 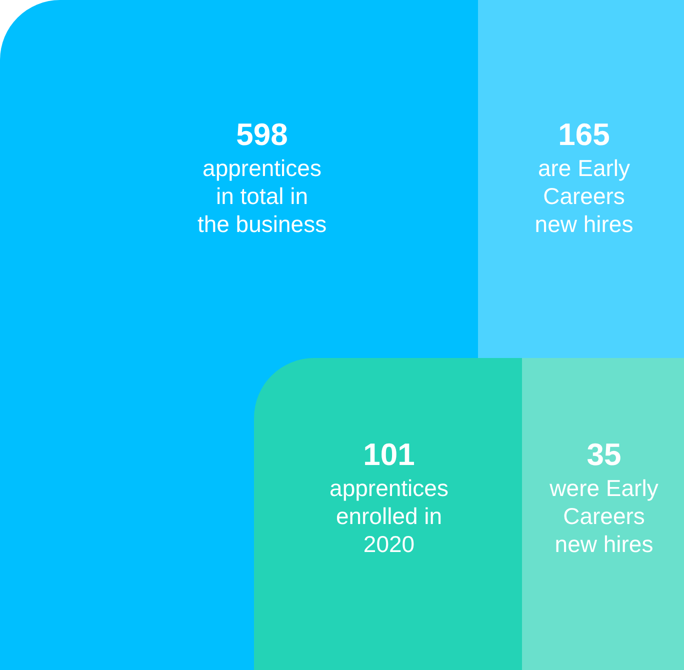 What do you see at coordinates (389, 516) in the screenshot?
I see `category-label: apprentices enrolled in 2020` at bounding box center [389, 516].